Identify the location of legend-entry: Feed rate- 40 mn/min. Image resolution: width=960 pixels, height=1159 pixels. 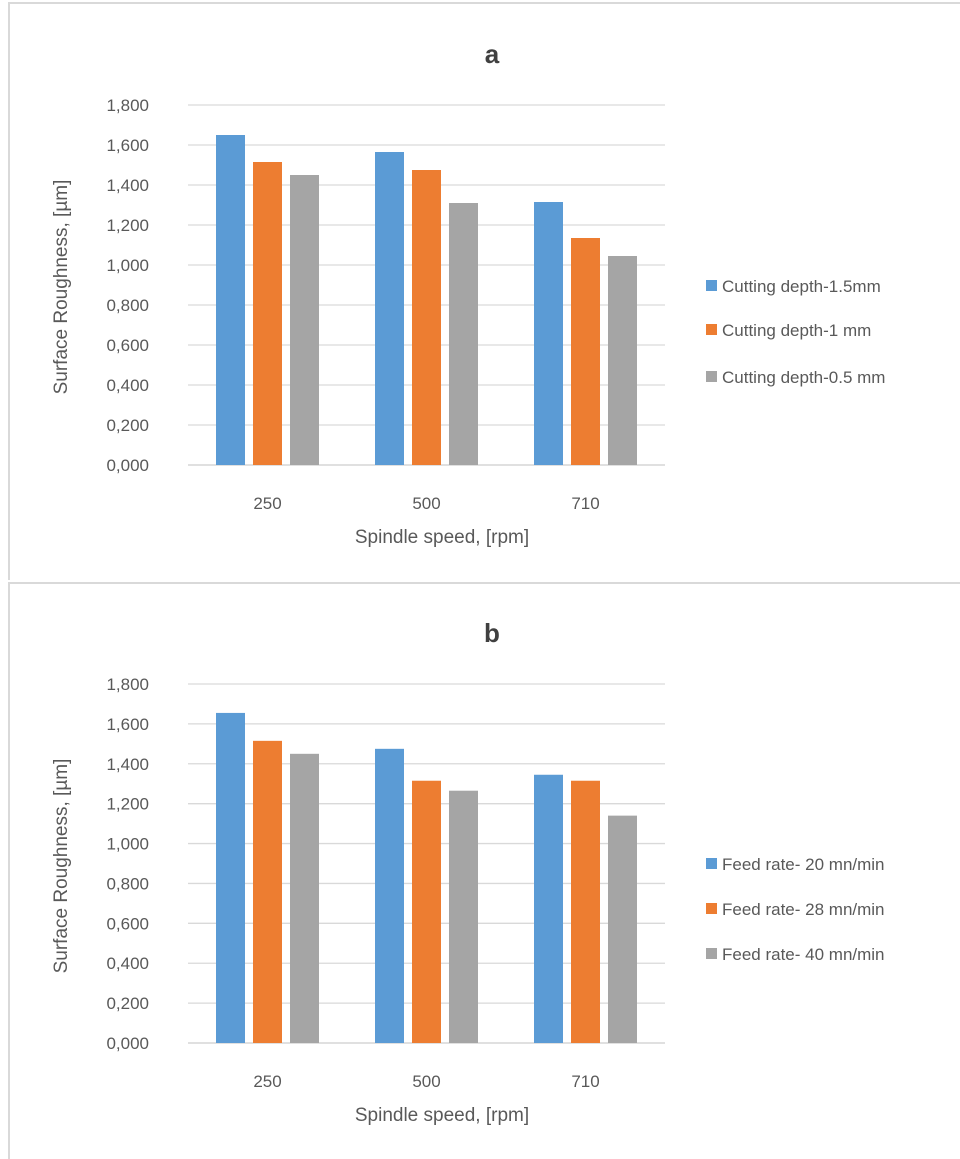
(803, 954).